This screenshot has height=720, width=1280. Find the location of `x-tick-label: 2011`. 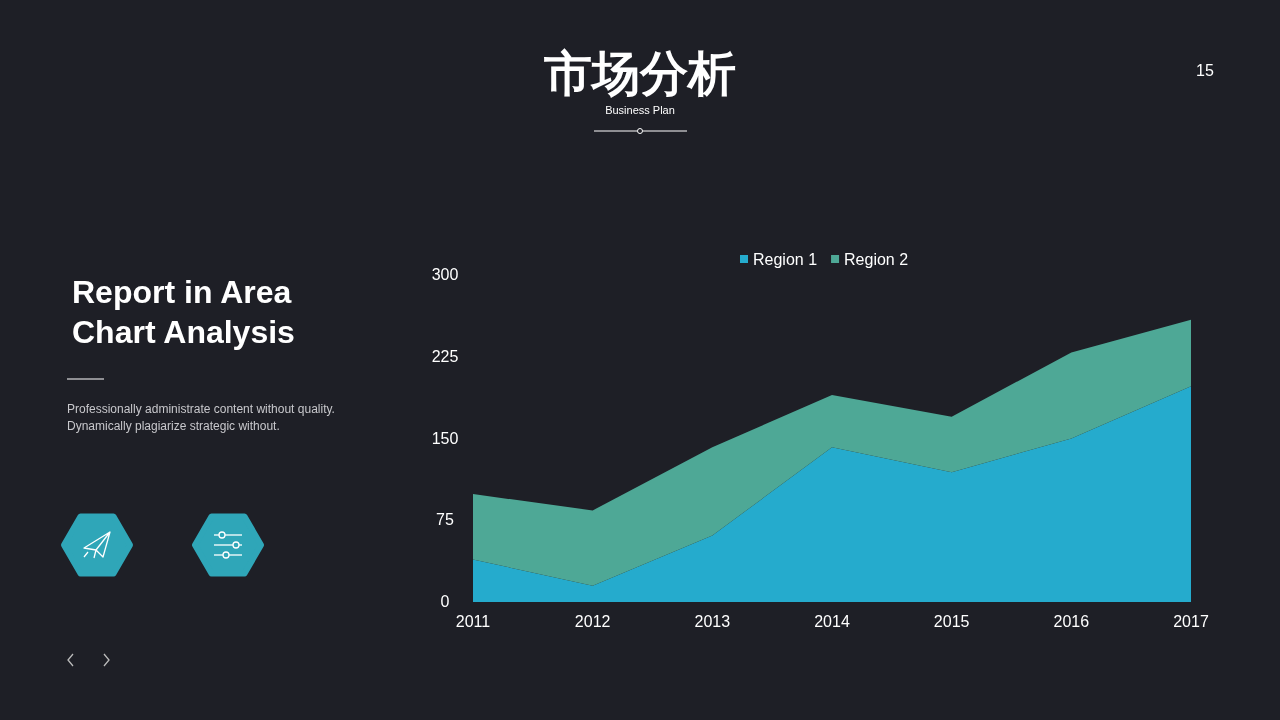

x-tick-label: 2011 is located at coordinates (473, 621).